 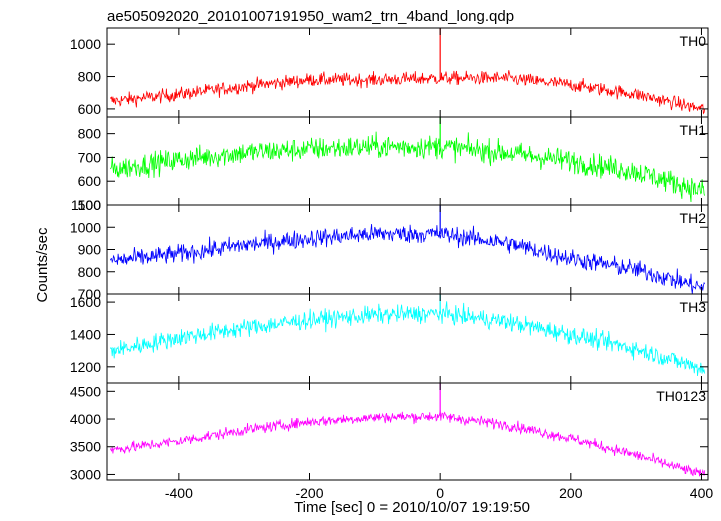 What do you see at coordinates (440, 493) in the screenshot?
I see `x-tick-label: 0` at bounding box center [440, 493].